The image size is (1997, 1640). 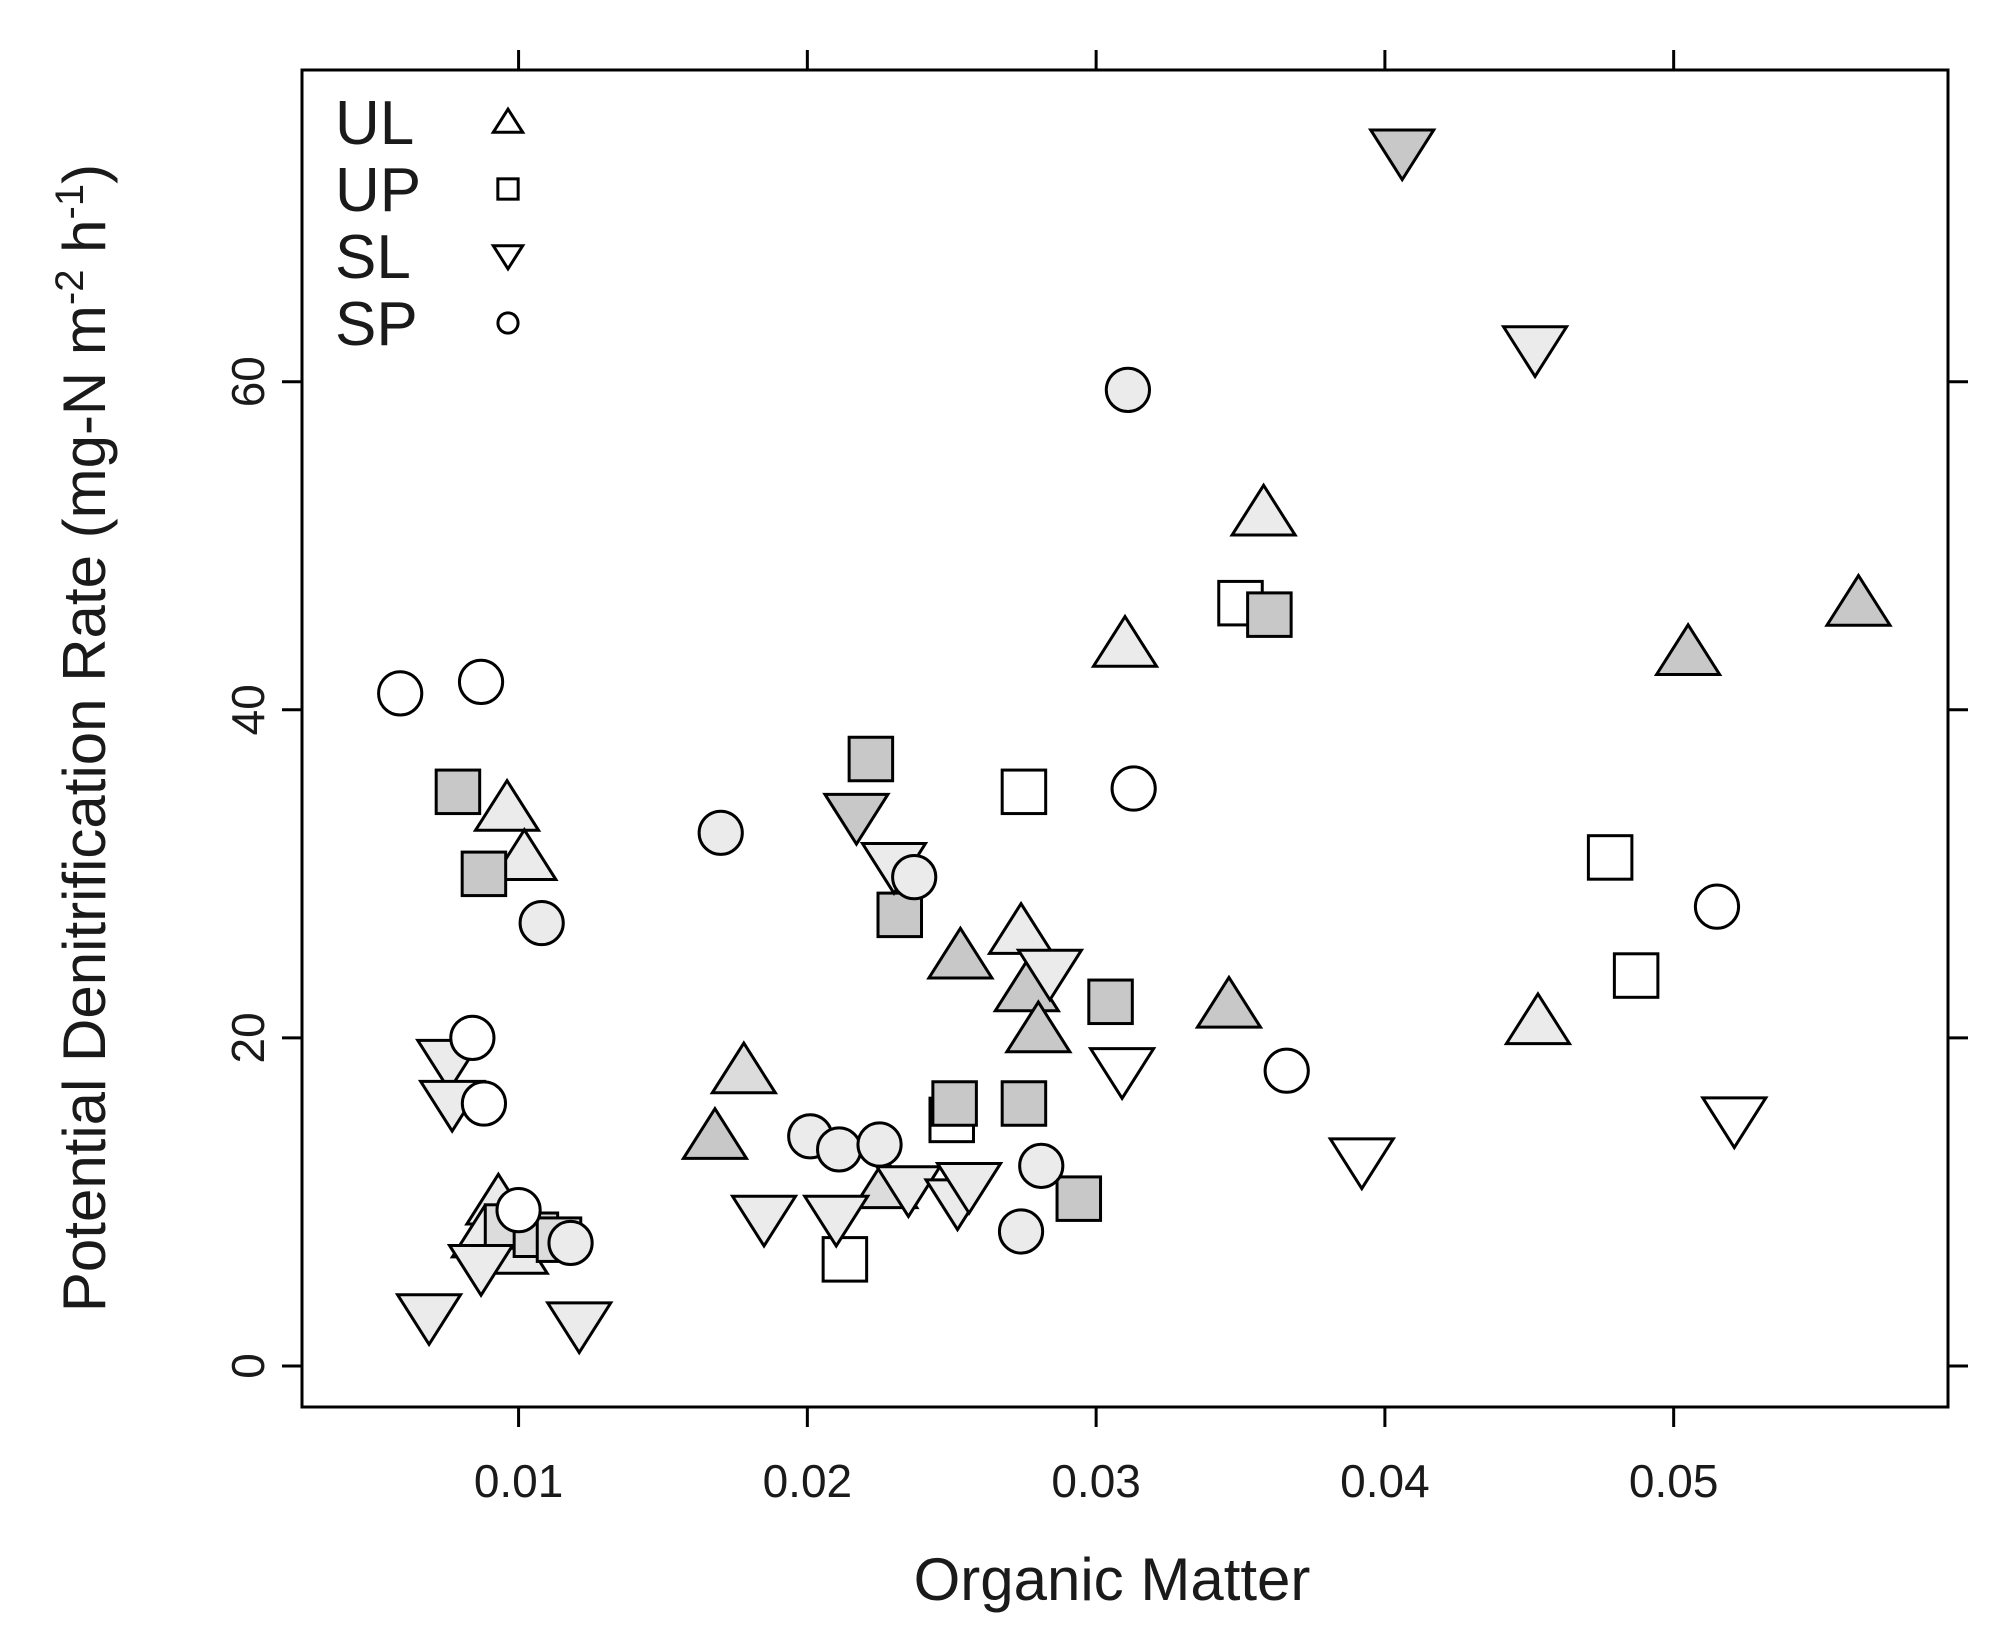 I want to click on legend-marker-up, so click(x=508, y=189).